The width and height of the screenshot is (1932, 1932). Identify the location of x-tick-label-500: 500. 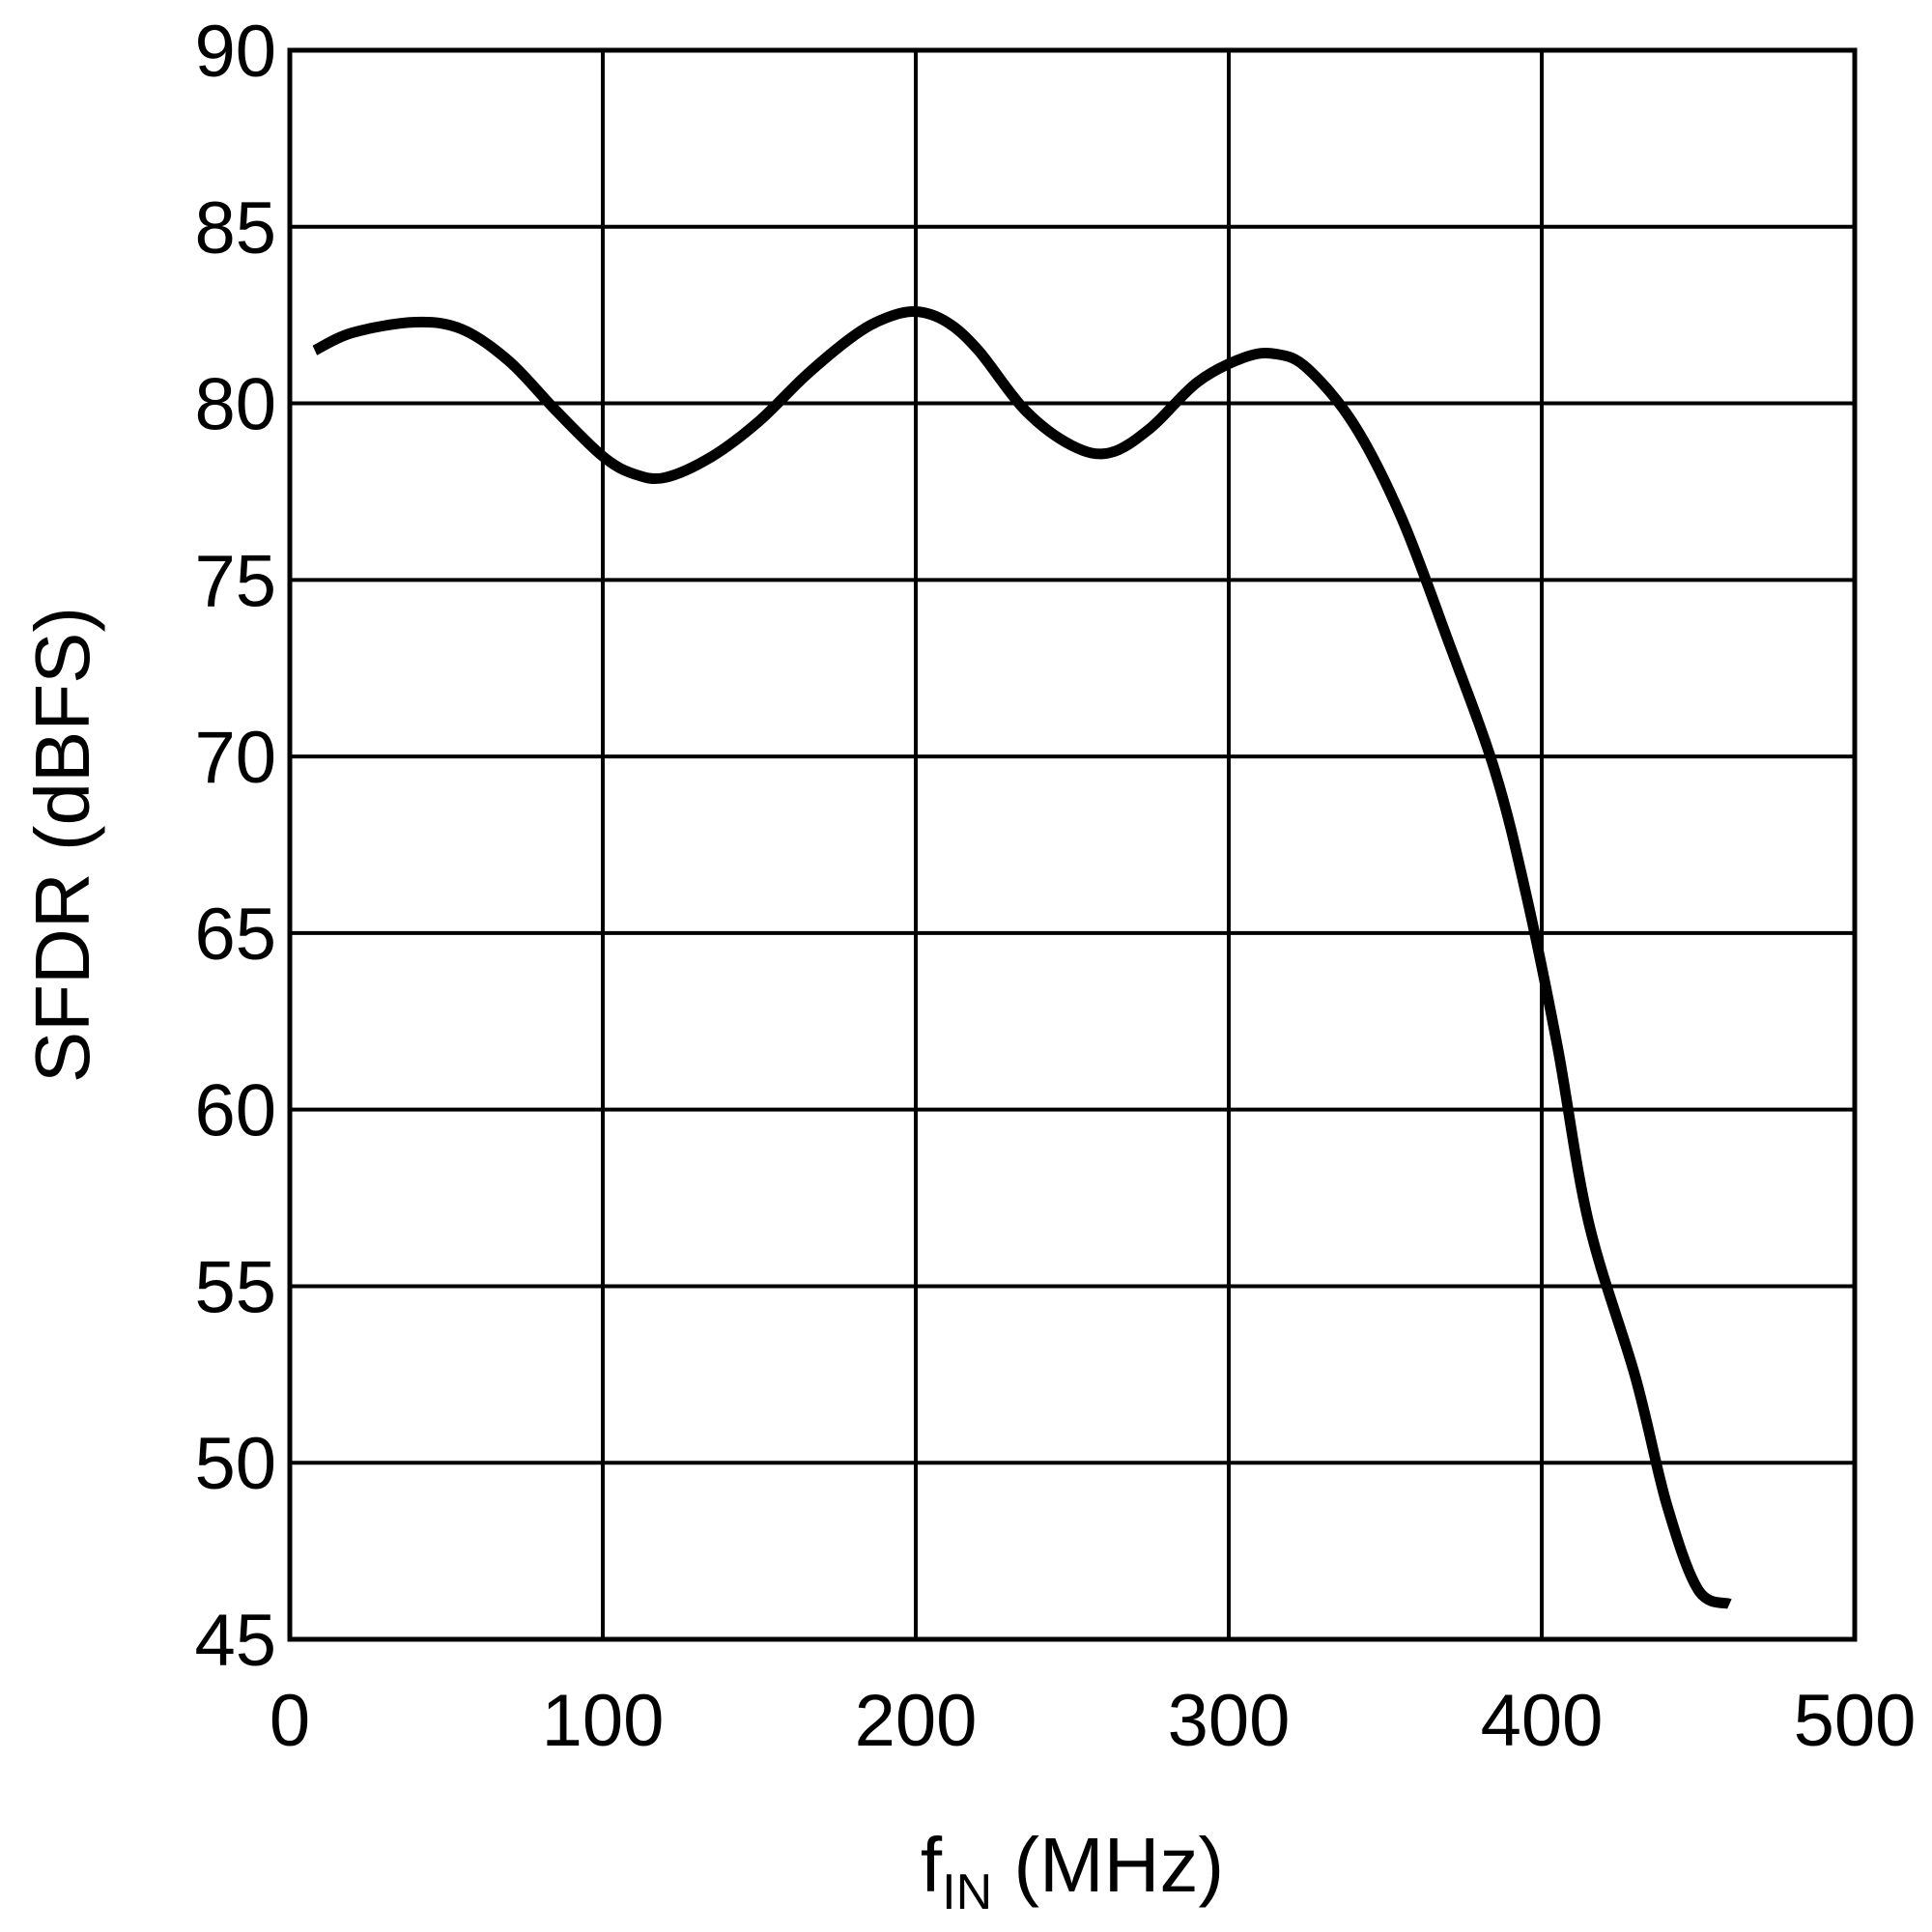
(1855, 1721).